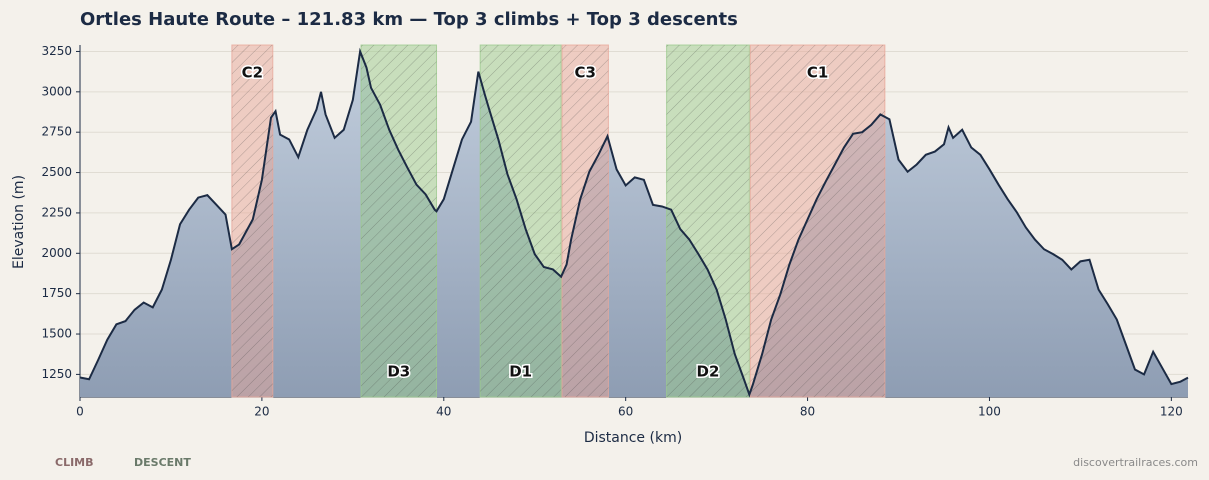  What do you see at coordinates (625, 412) in the screenshot?
I see `x-tick-label: 60` at bounding box center [625, 412].